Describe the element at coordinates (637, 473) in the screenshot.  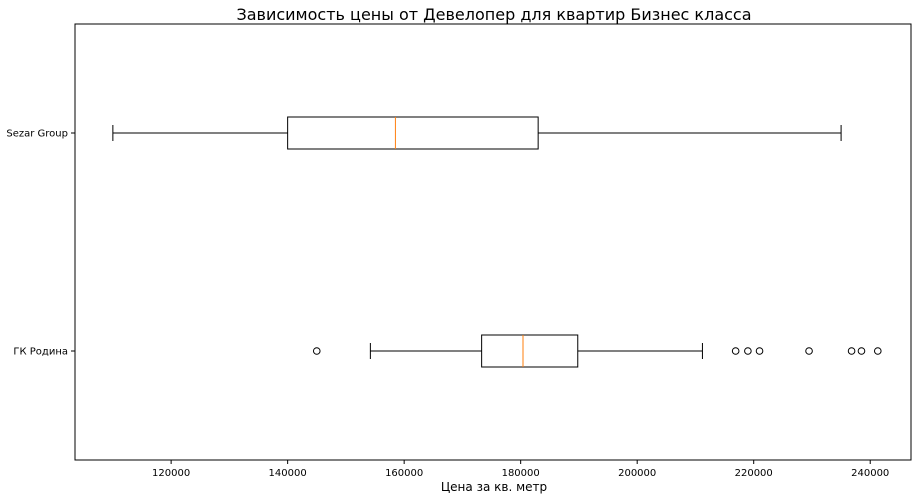
I see `x-tick-label: 200000` at that location.